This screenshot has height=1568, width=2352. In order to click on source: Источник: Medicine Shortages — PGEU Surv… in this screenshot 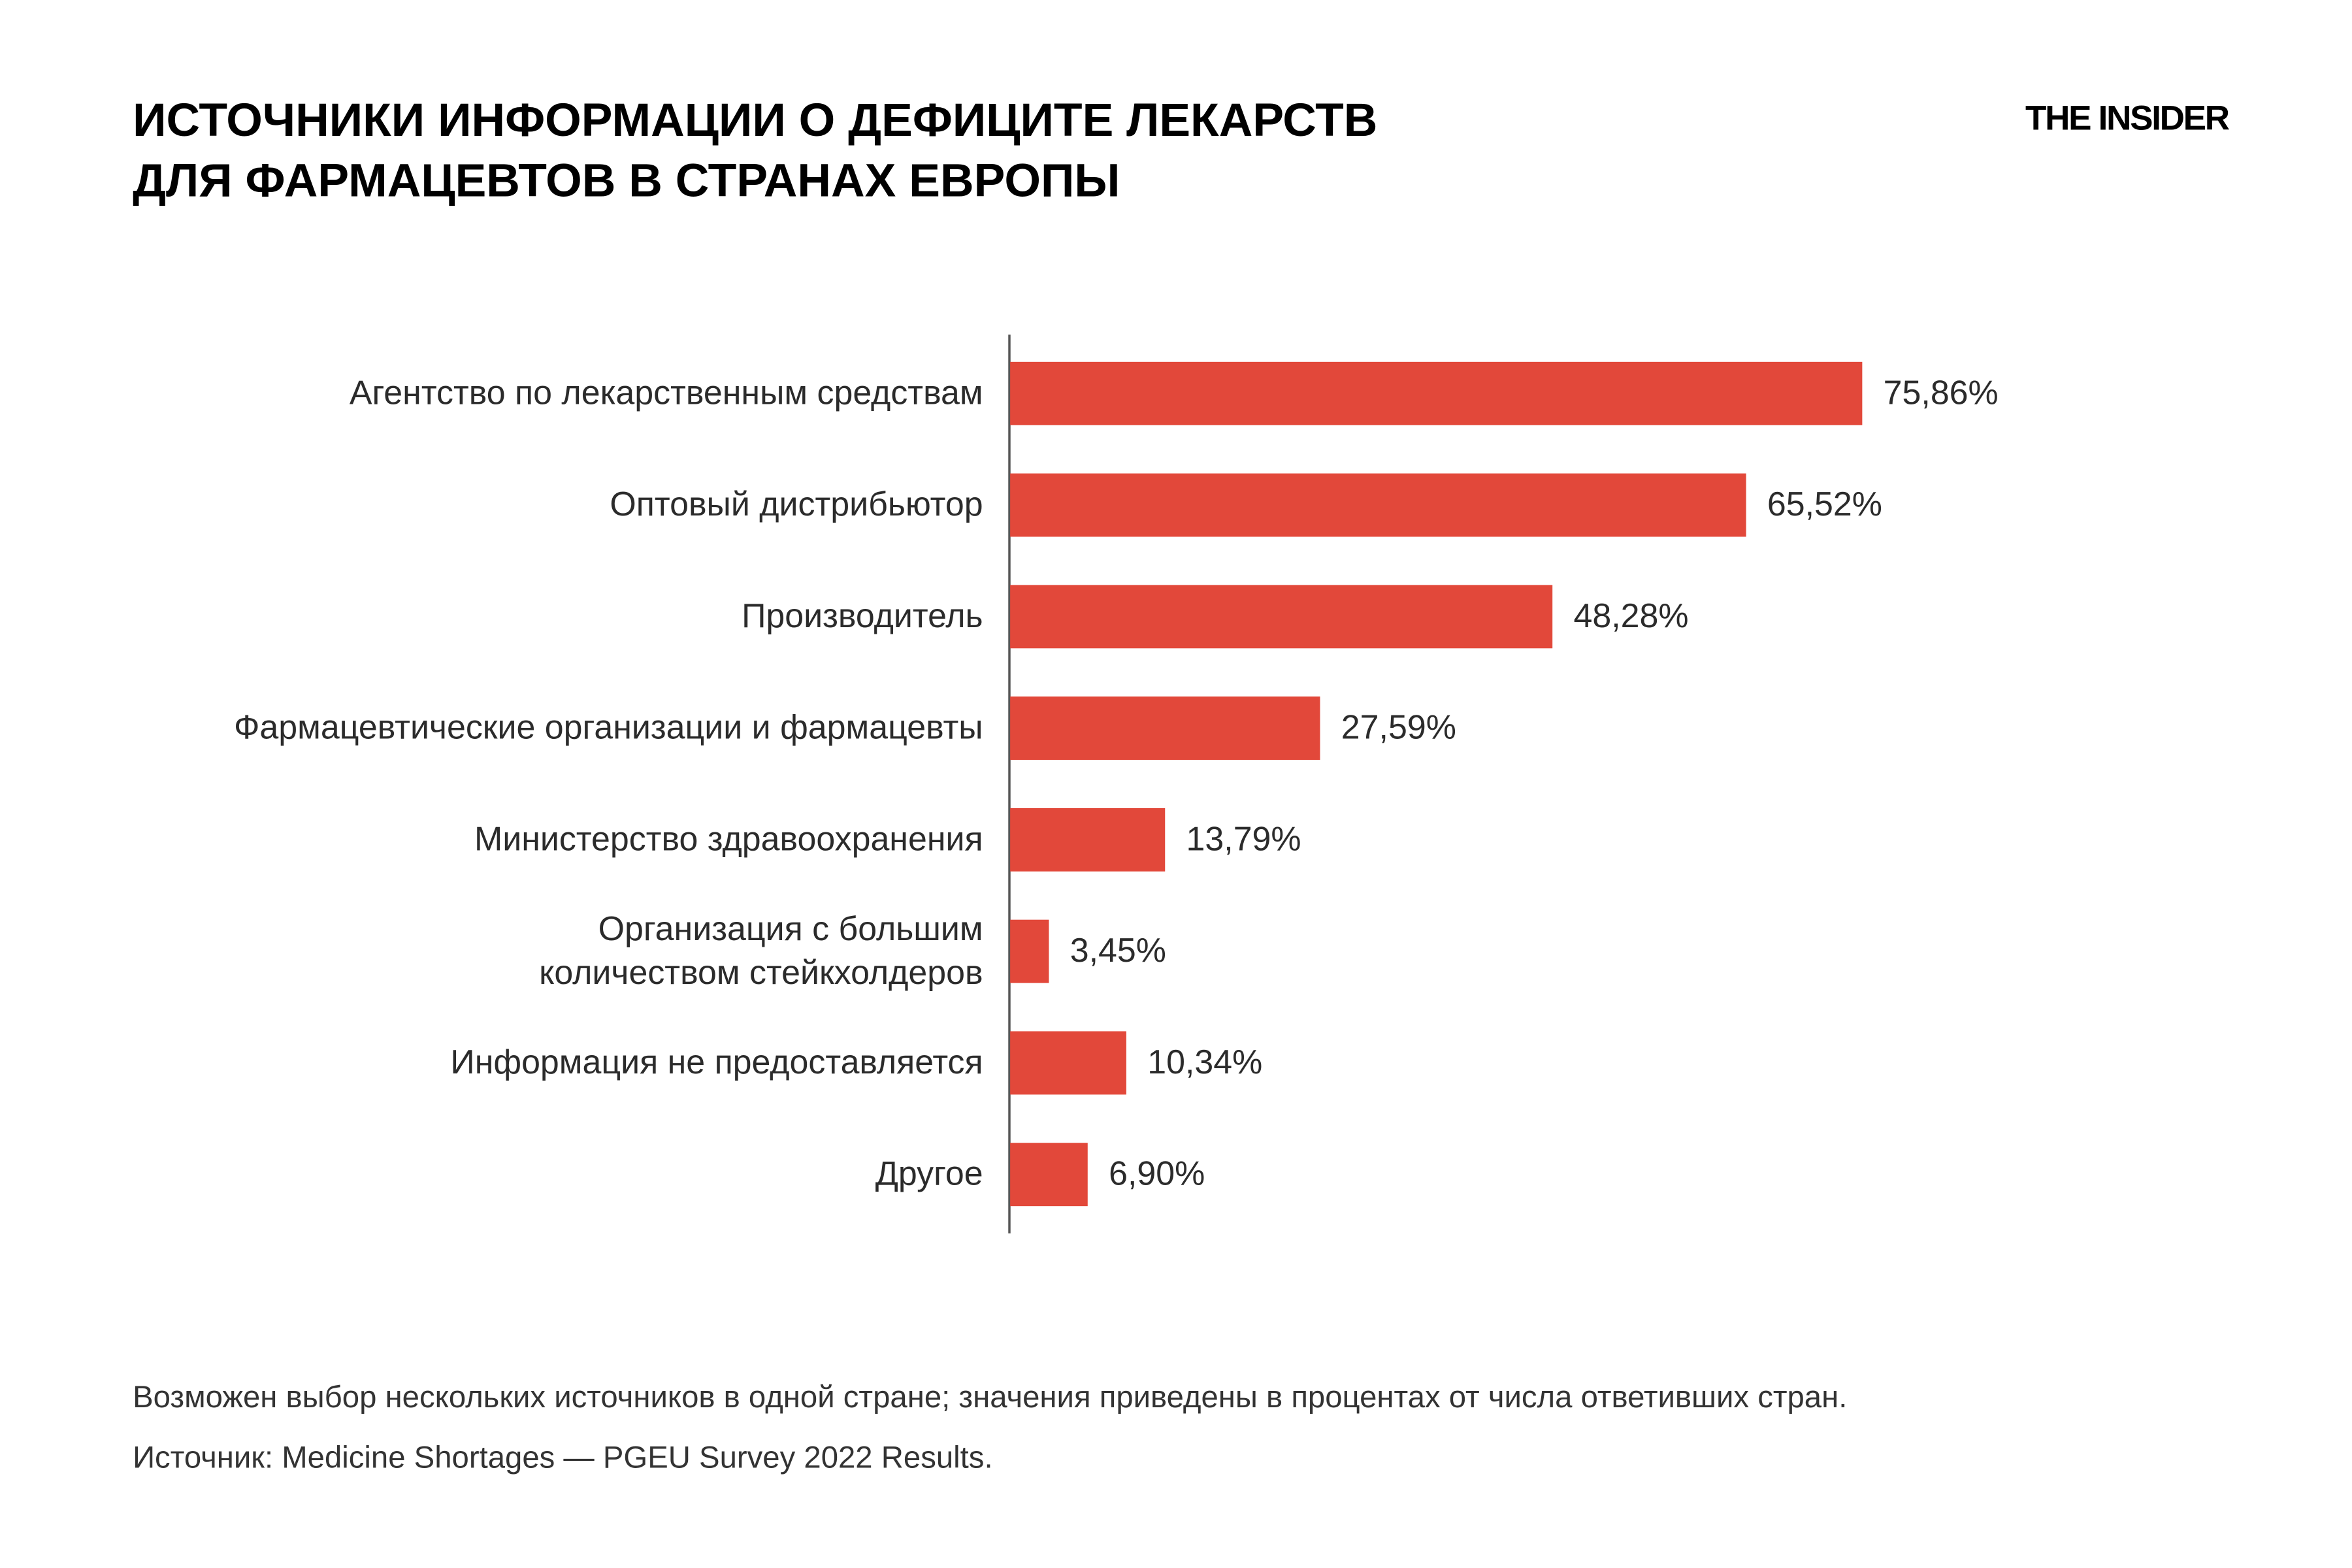, I will do `click(563, 1457)`.